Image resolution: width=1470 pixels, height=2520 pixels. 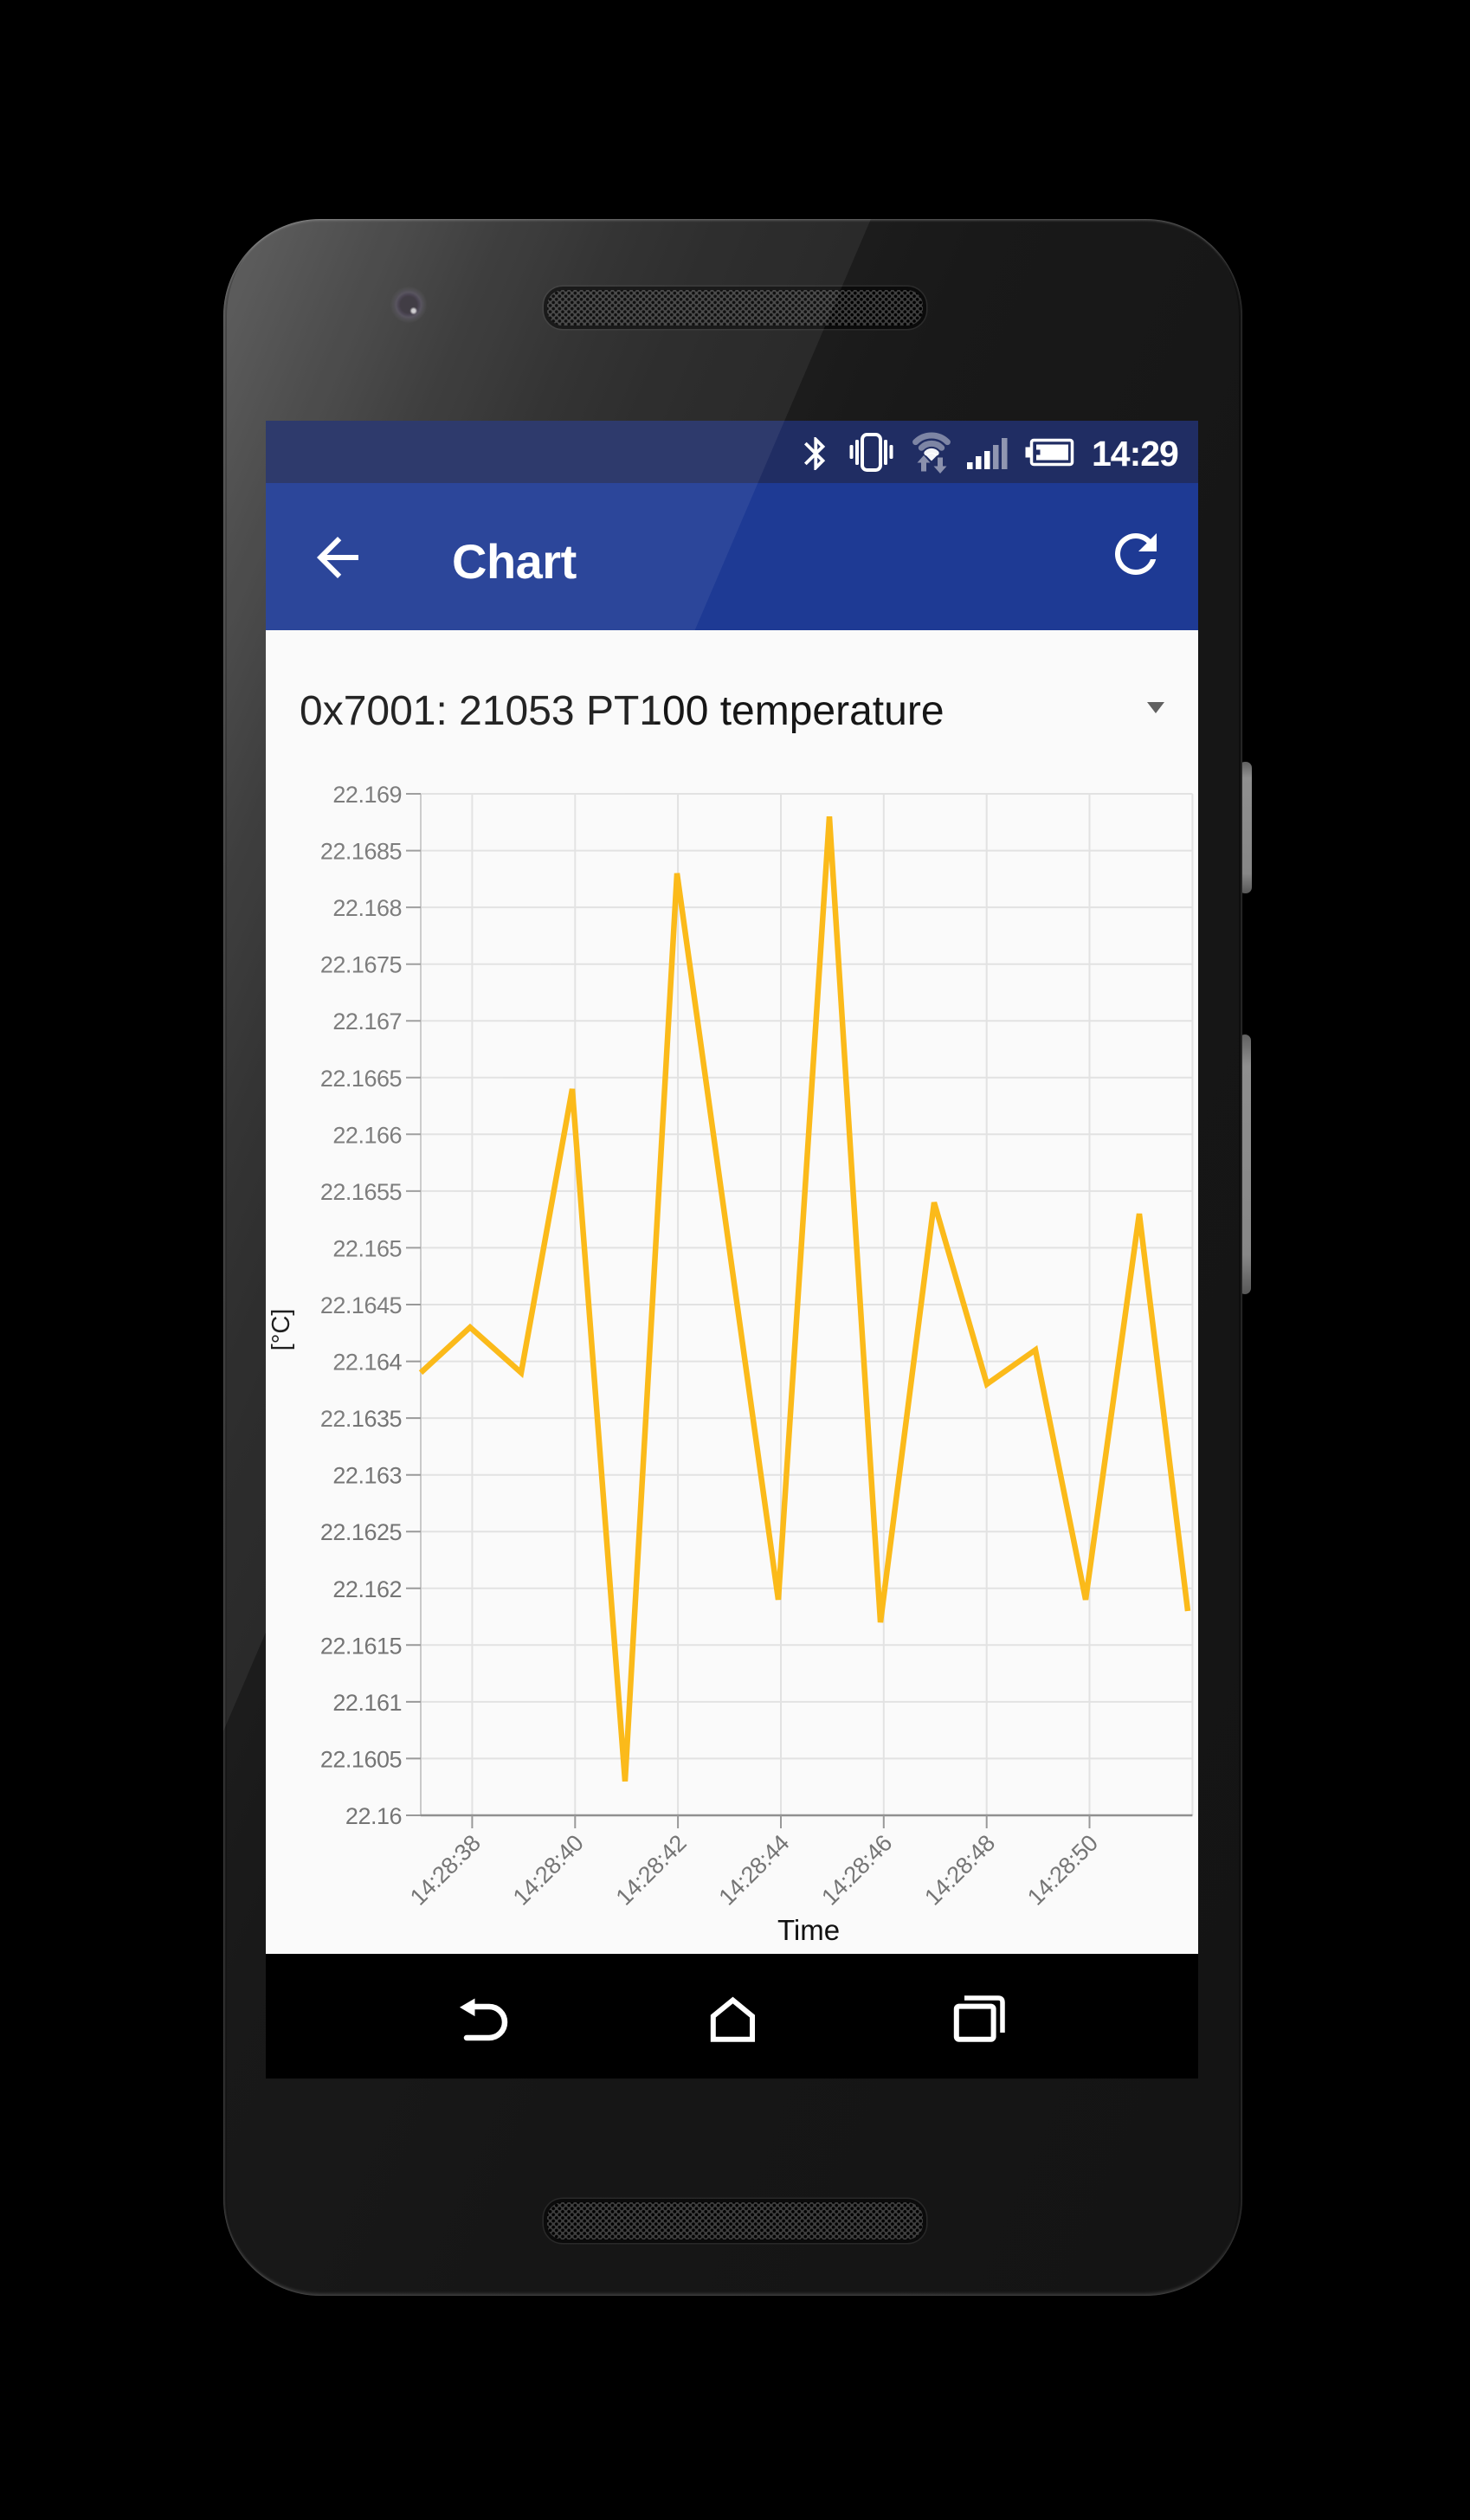 I want to click on svg-text: 22.1625, so click(x=361, y=1532).